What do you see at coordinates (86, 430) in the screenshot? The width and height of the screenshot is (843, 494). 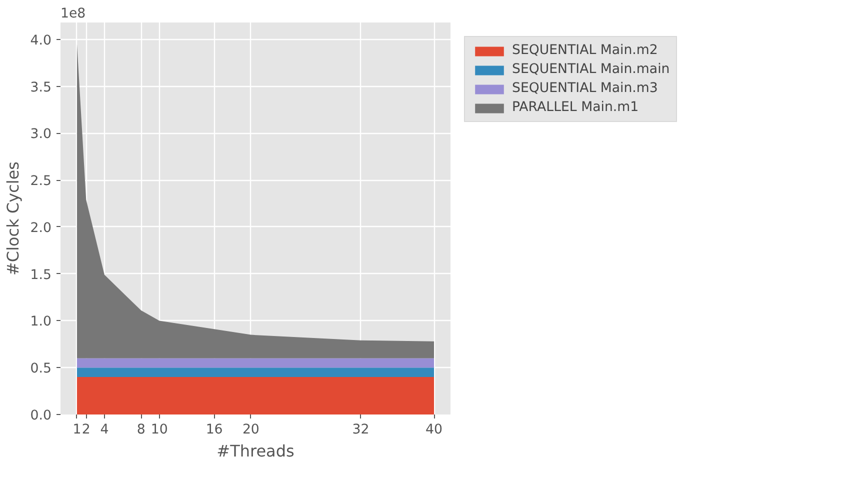 I see `x-tick-label: 2` at bounding box center [86, 430].